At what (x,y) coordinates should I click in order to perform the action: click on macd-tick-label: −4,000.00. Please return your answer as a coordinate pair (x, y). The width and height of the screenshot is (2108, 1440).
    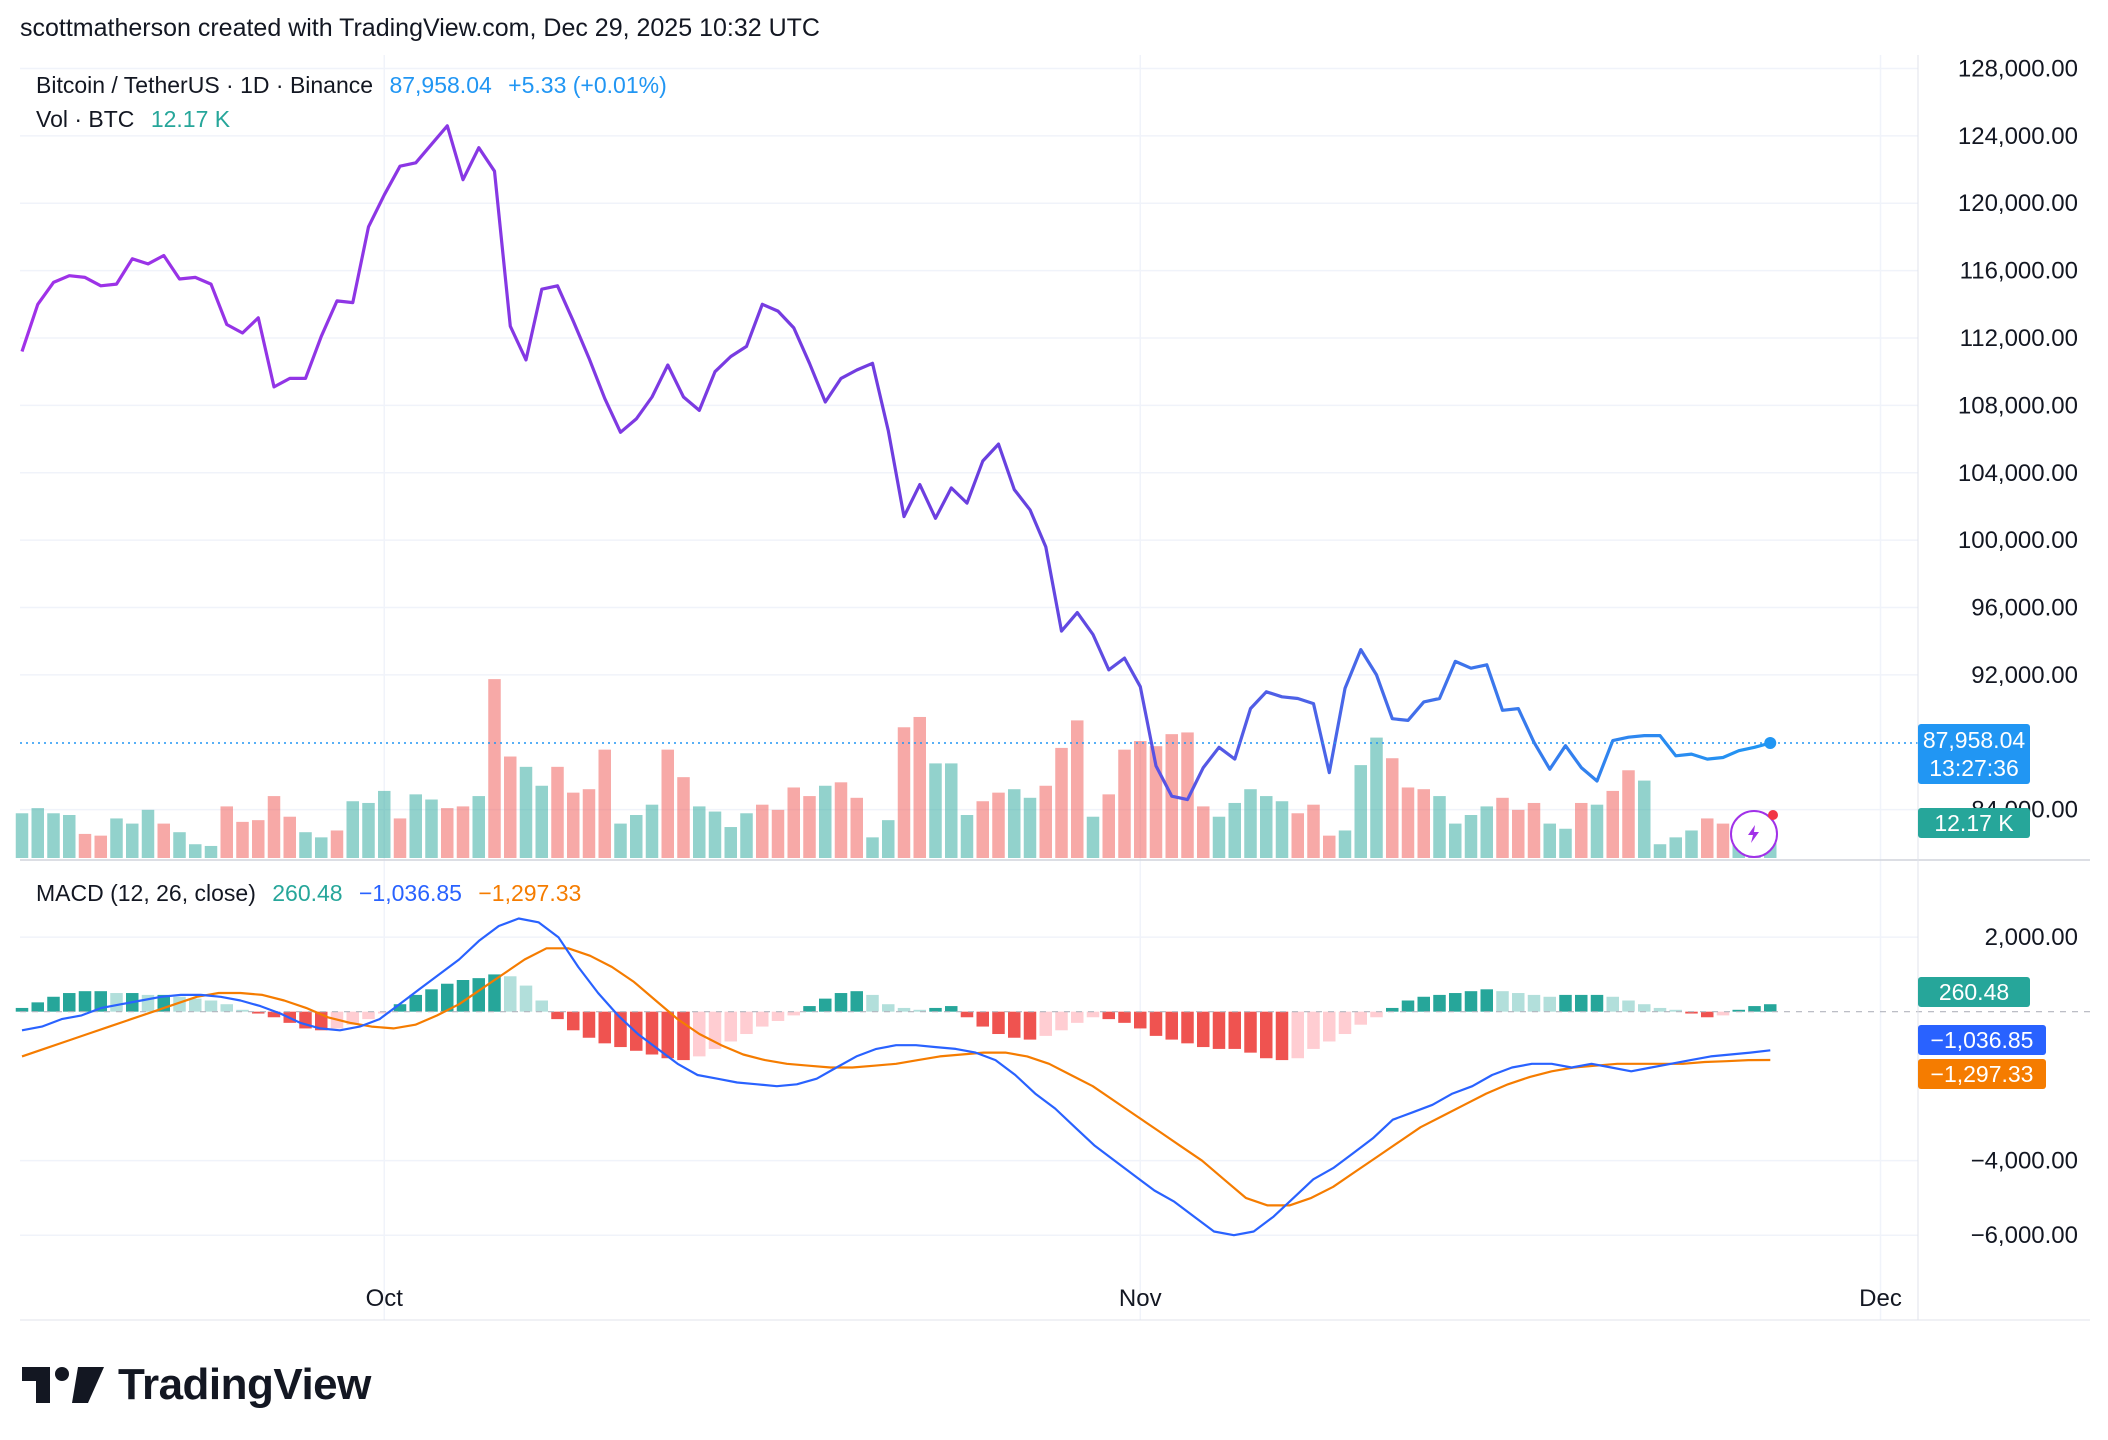
    Looking at the image, I should click on (2024, 1161).